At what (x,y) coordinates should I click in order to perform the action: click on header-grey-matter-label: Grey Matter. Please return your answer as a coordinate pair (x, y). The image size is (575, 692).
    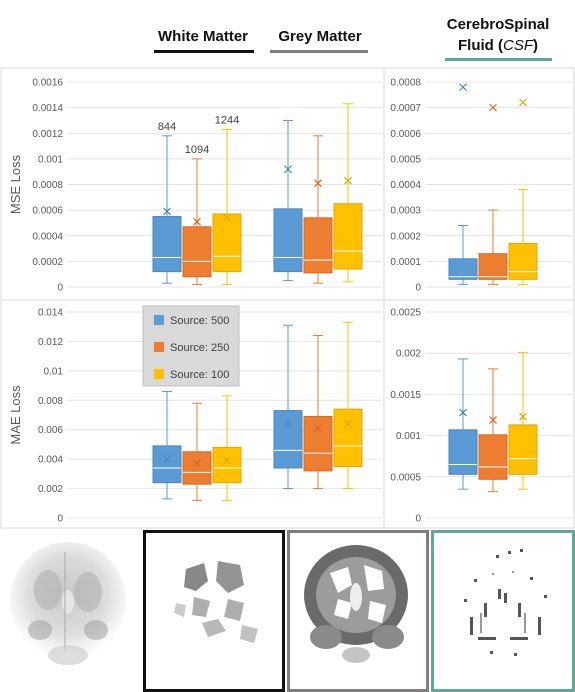
    Looking at the image, I should click on (320, 36).